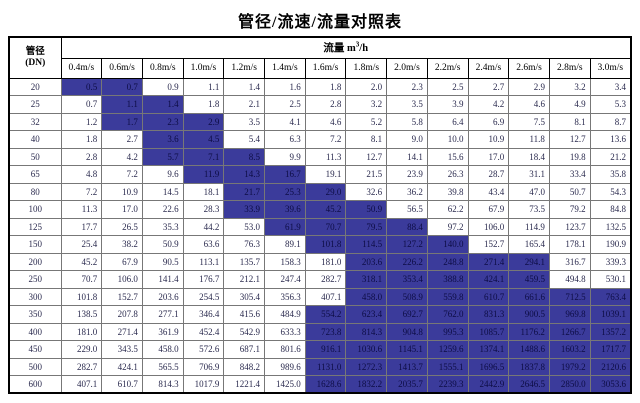 The image size is (640, 403). I want to click on flow-value-cell: 2.3, so click(162, 121).